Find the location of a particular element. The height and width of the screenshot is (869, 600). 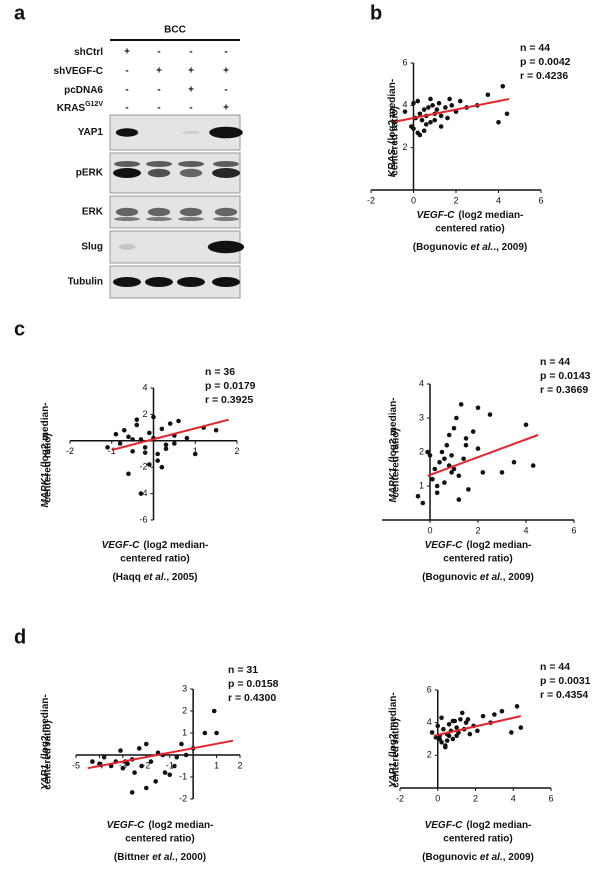

x-tick-label: -5 is located at coordinates (76, 765).